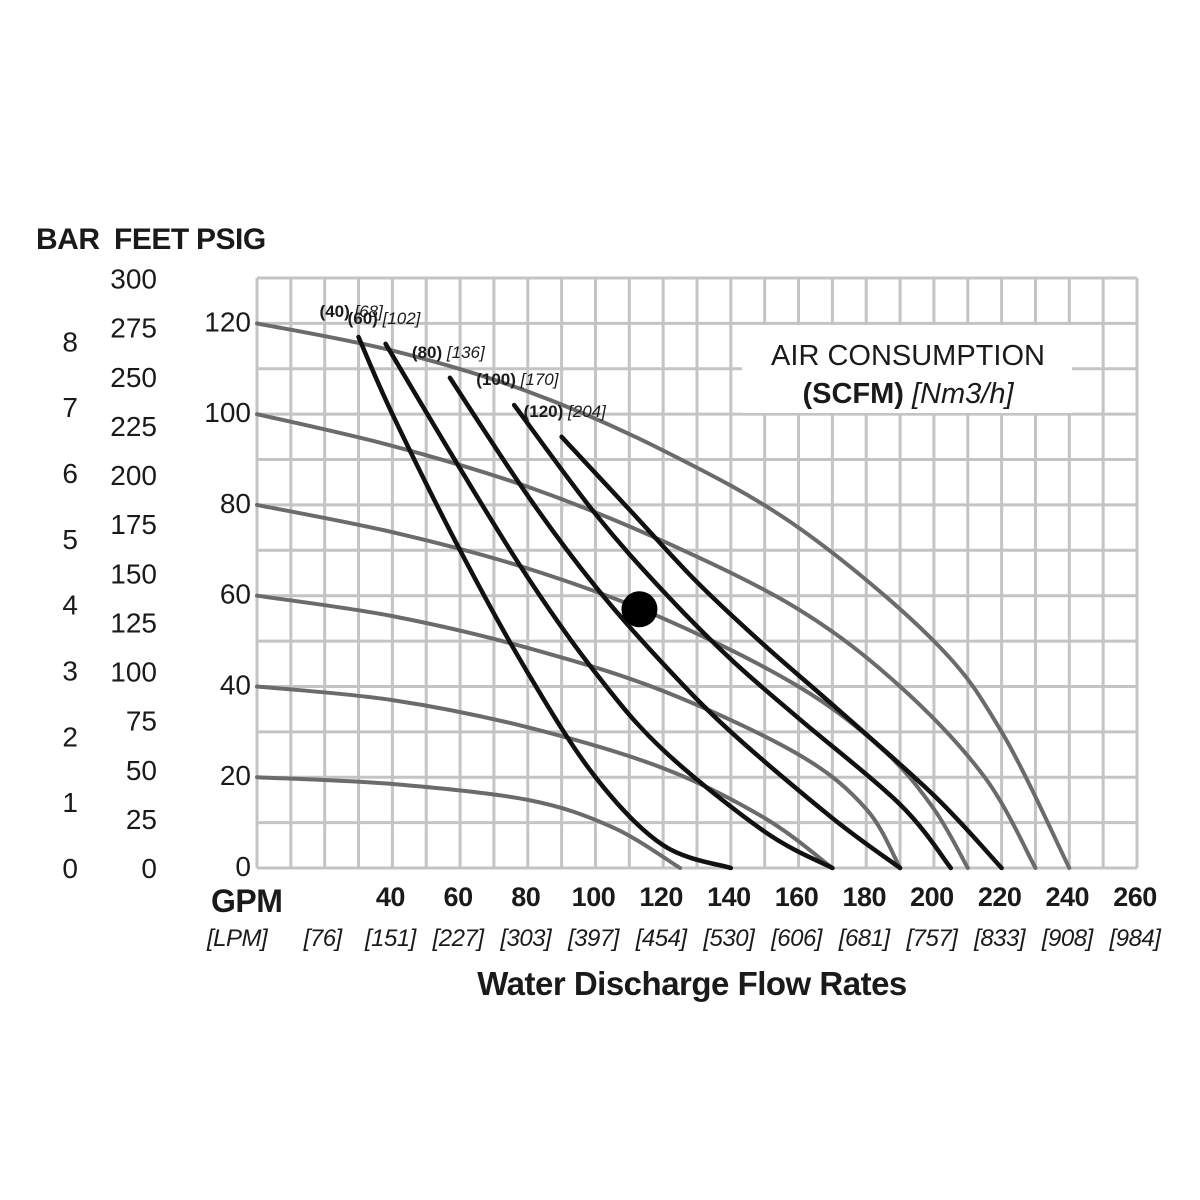  Describe the element at coordinates (391, 938) in the screenshot. I see `x-tick-lpm: [151]` at that location.